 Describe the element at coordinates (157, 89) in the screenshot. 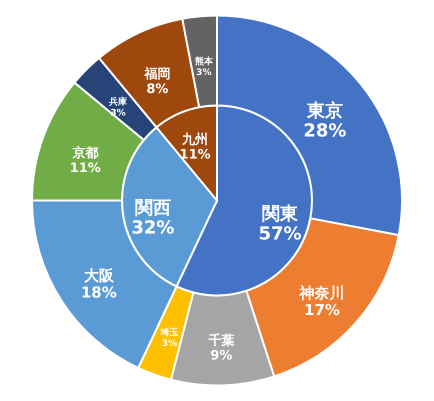

I see `data-label: 8%` at that location.